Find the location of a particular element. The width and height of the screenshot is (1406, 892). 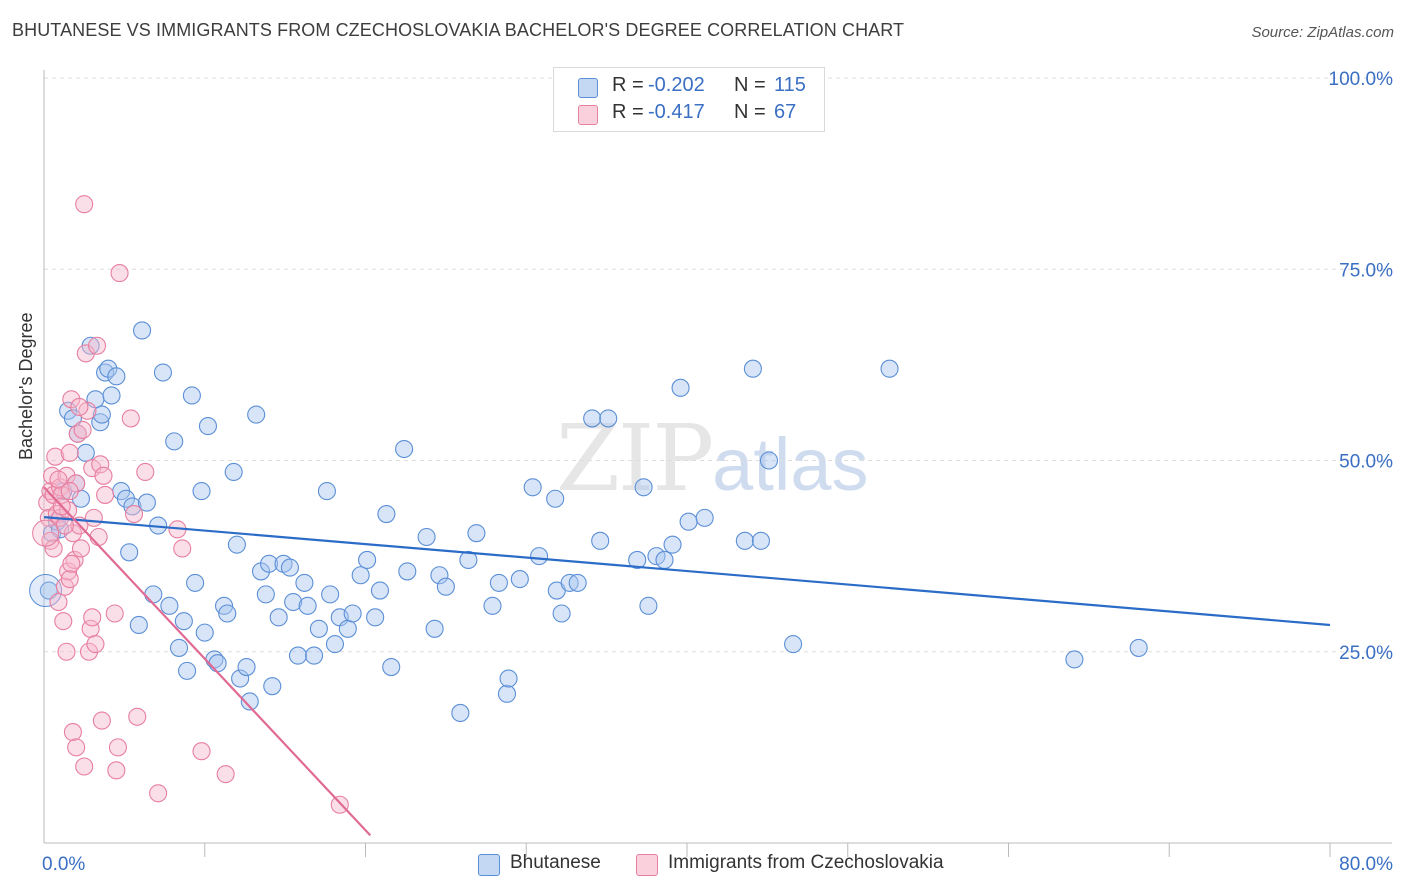

zipatlas-watermark: ZIPatlas is located at coordinates (712, 458).